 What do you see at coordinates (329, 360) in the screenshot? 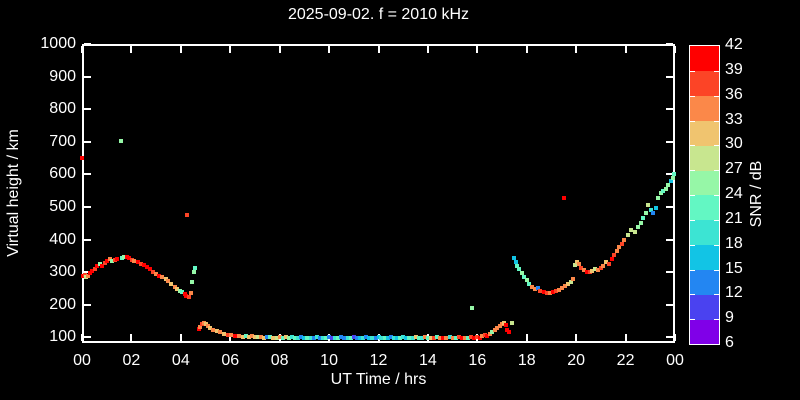
I see `x-tick-label: 10` at bounding box center [329, 360].